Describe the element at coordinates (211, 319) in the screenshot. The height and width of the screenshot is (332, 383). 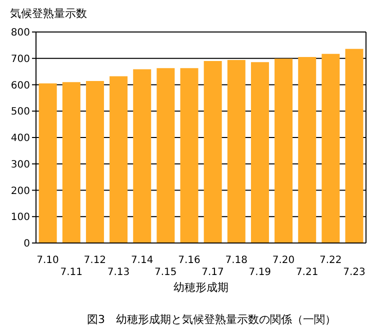
I see `caption: 図3 幼穂形成期と気候登熟量示数の関係（一関）` at that location.